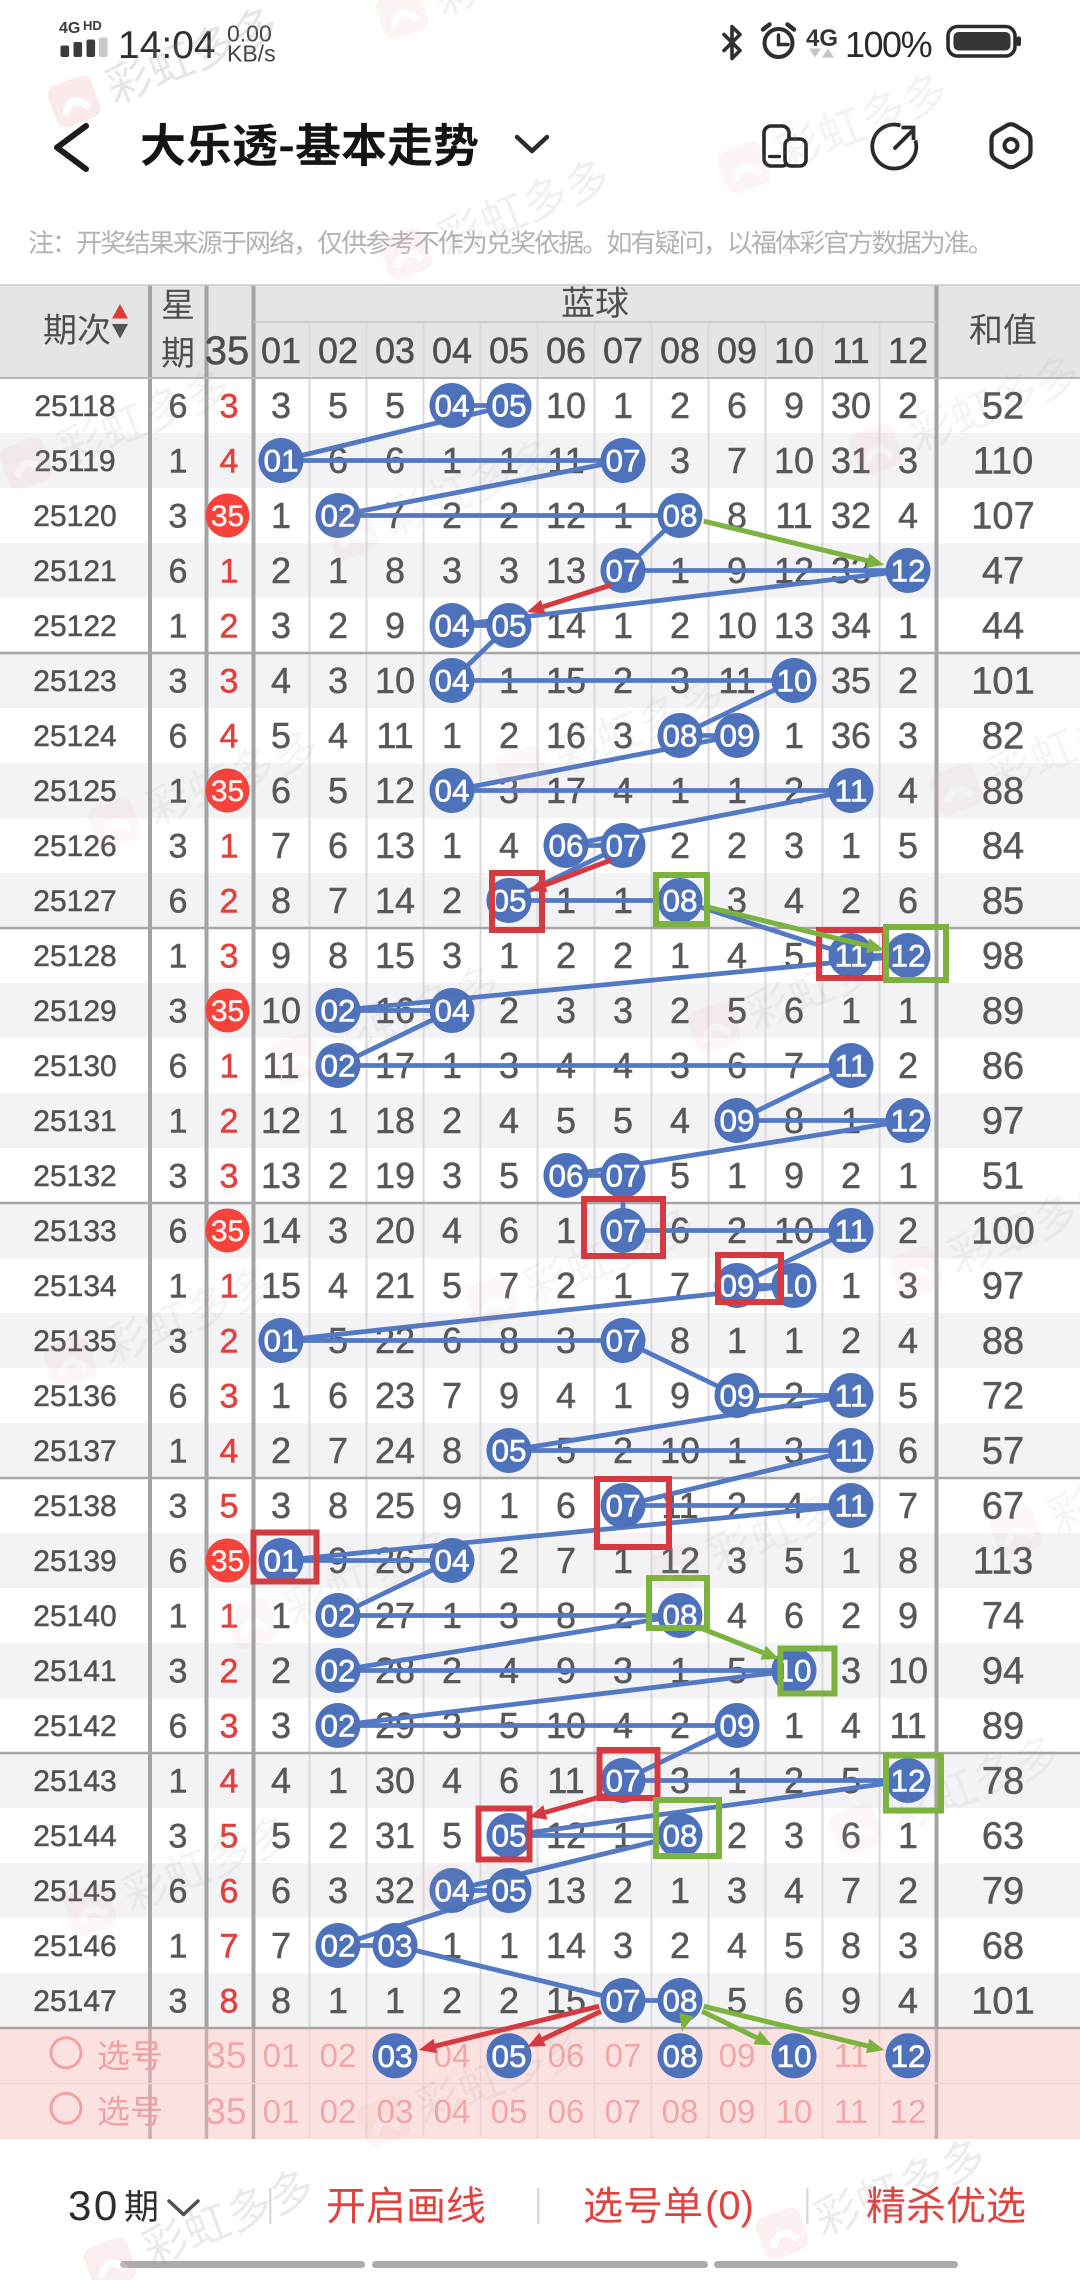  What do you see at coordinates (395, 1120) in the screenshot?
I see `svg-text: 18` at bounding box center [395, 1120].